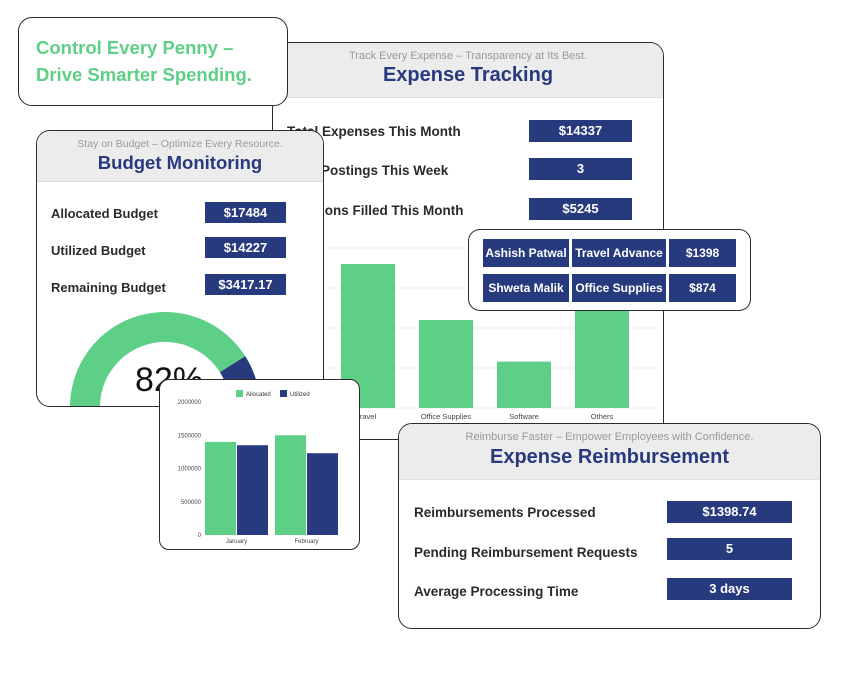 The image size is (848, 674). Describe the element at coordinates (158, 359) in the screenshot. I see `gauge-utilized-arc` at that location.